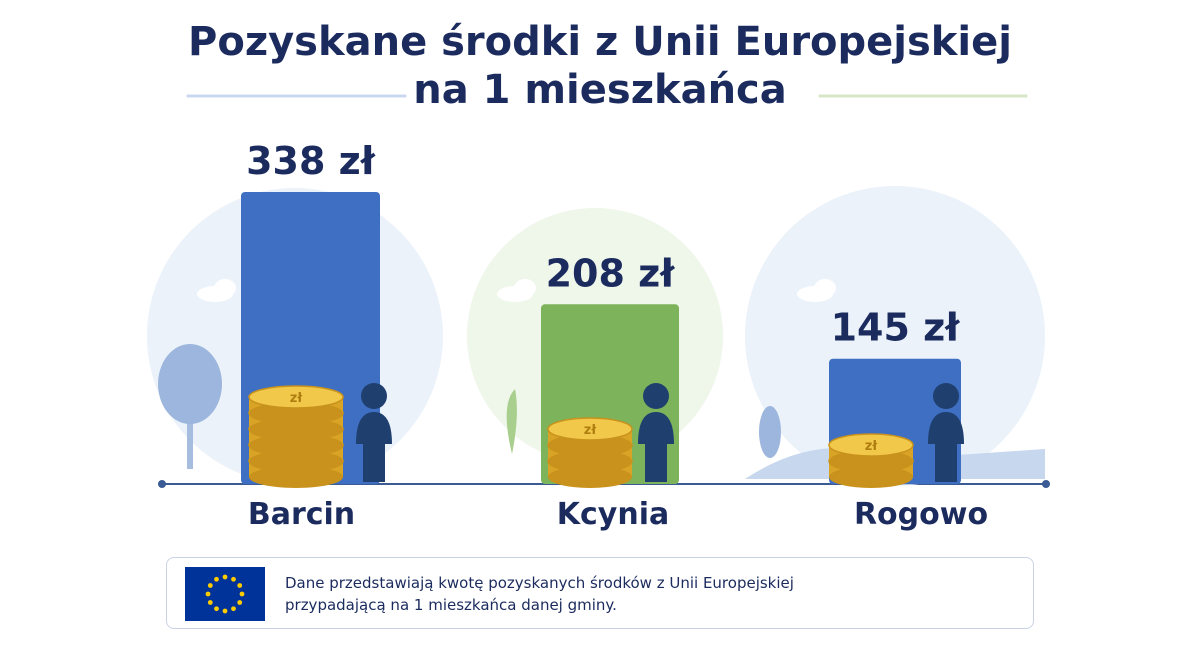 This screenshot has height=646, width=1200. I want to click on eu-flag-icon, so click(225, 594).